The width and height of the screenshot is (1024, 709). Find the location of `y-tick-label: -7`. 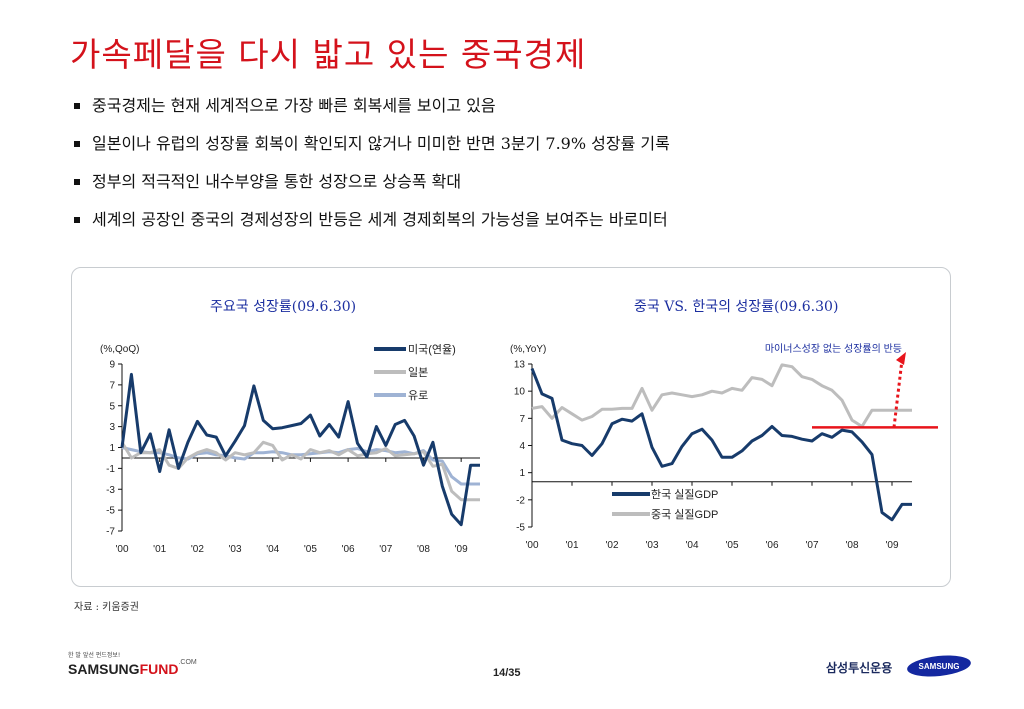

y-tick-label: -7 is located at coordinates (110, 532).